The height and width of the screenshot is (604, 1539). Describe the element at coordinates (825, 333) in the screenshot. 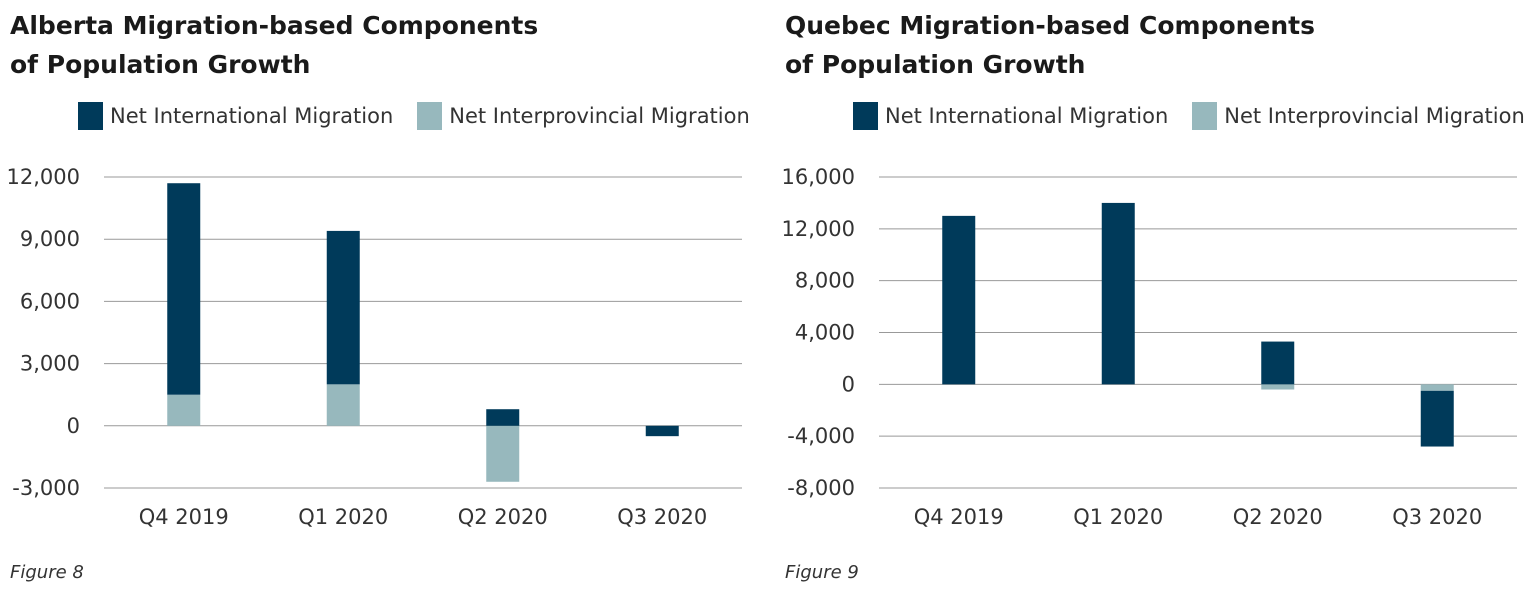

I see `y-tick-label: 4,000` at that location.